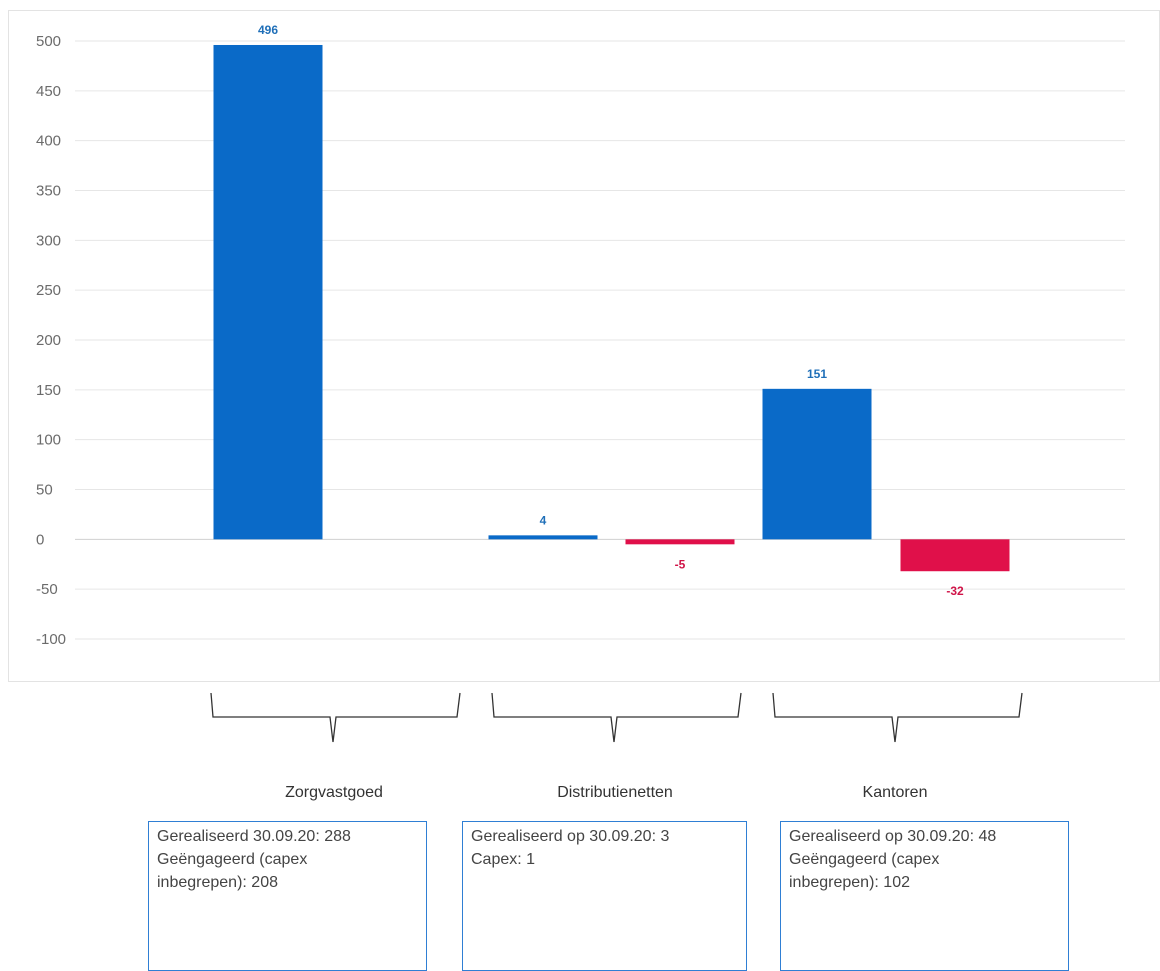 The height and width of the screenshot is (971, 1160). I want to click on info-line: Gerealiseerd op 30.09.20: 3, so click(570, 836).